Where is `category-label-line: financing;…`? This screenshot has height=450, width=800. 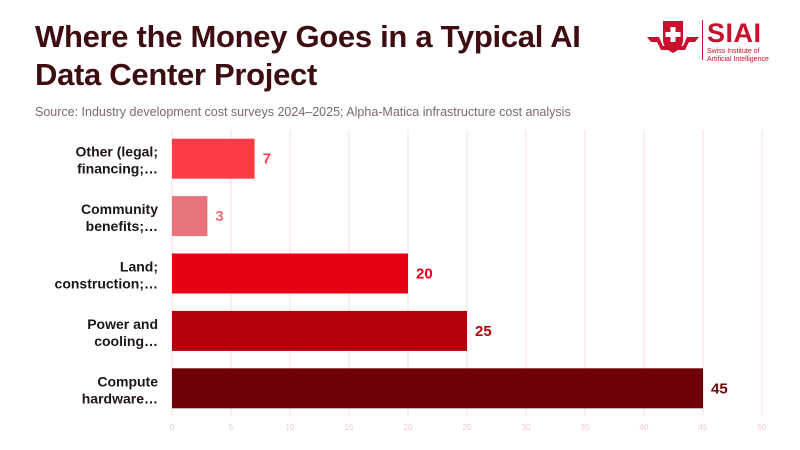
category-label-line: financing;… is located at coordinates (117, 169).